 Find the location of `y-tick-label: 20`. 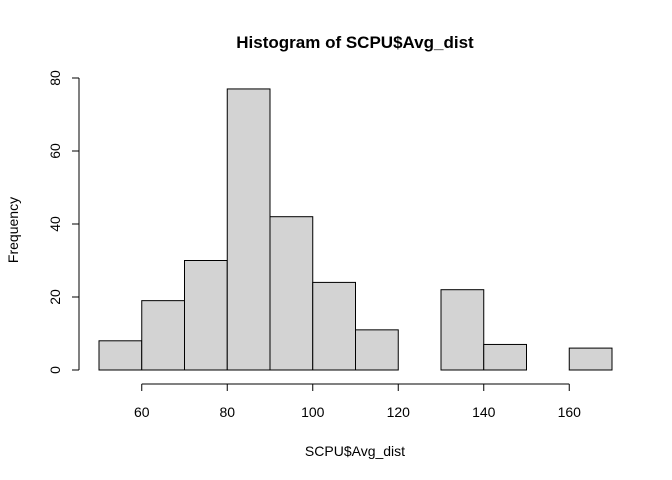

y-tick-label: 20 is located at coordinates (55, 297).